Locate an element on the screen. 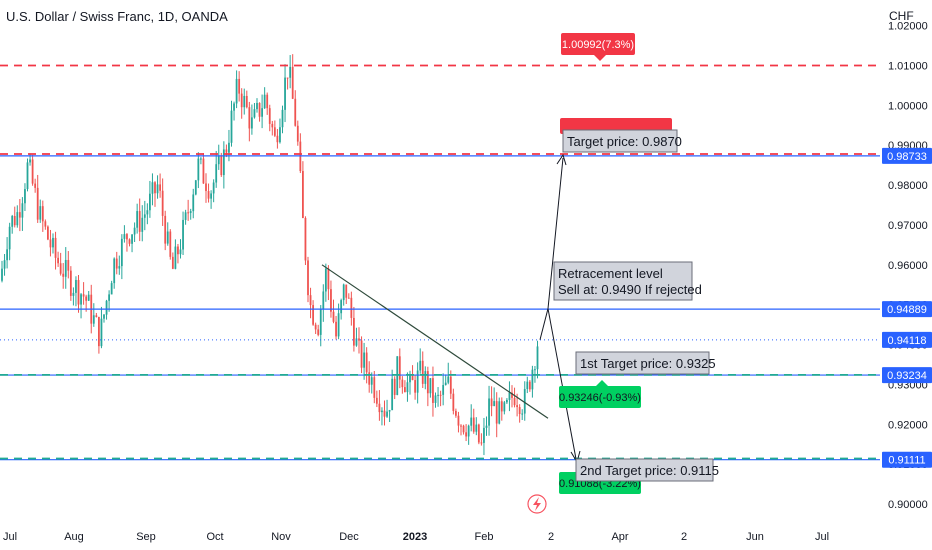 This screenshot has height=550, width=932. x-tick-label: 2 is located at coordinates (551, 537).